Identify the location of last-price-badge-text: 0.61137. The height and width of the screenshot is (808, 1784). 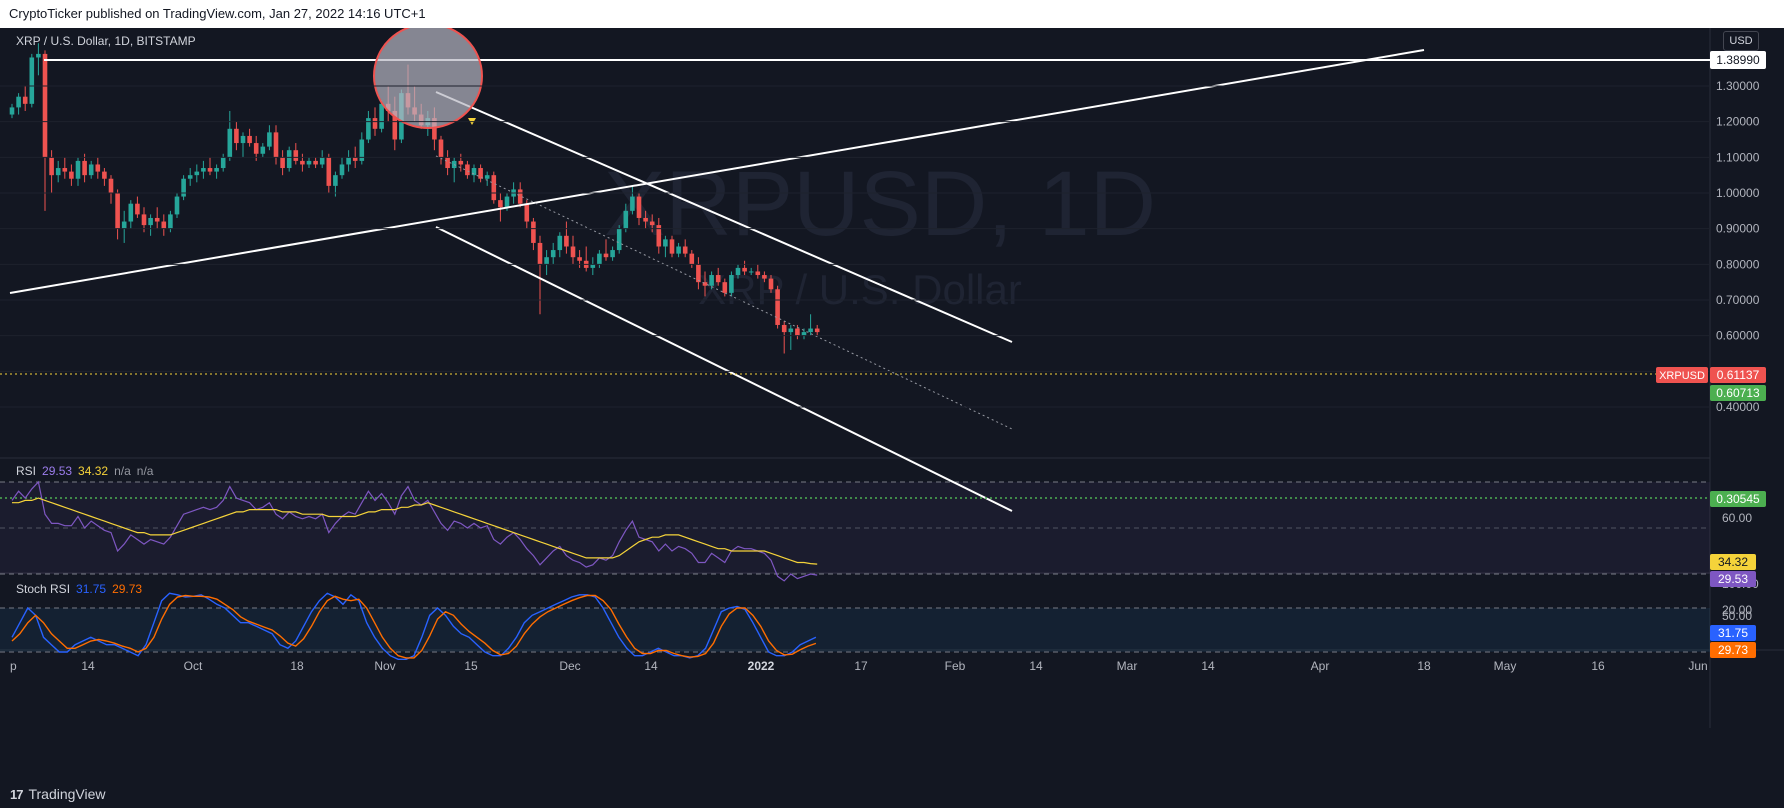
(1738, 375).